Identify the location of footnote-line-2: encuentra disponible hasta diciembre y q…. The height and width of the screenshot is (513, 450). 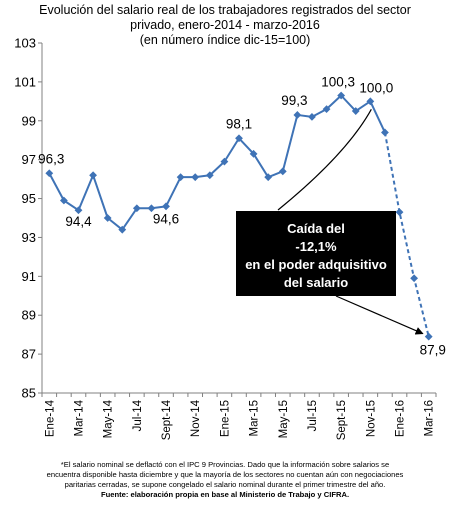
(225, 474).